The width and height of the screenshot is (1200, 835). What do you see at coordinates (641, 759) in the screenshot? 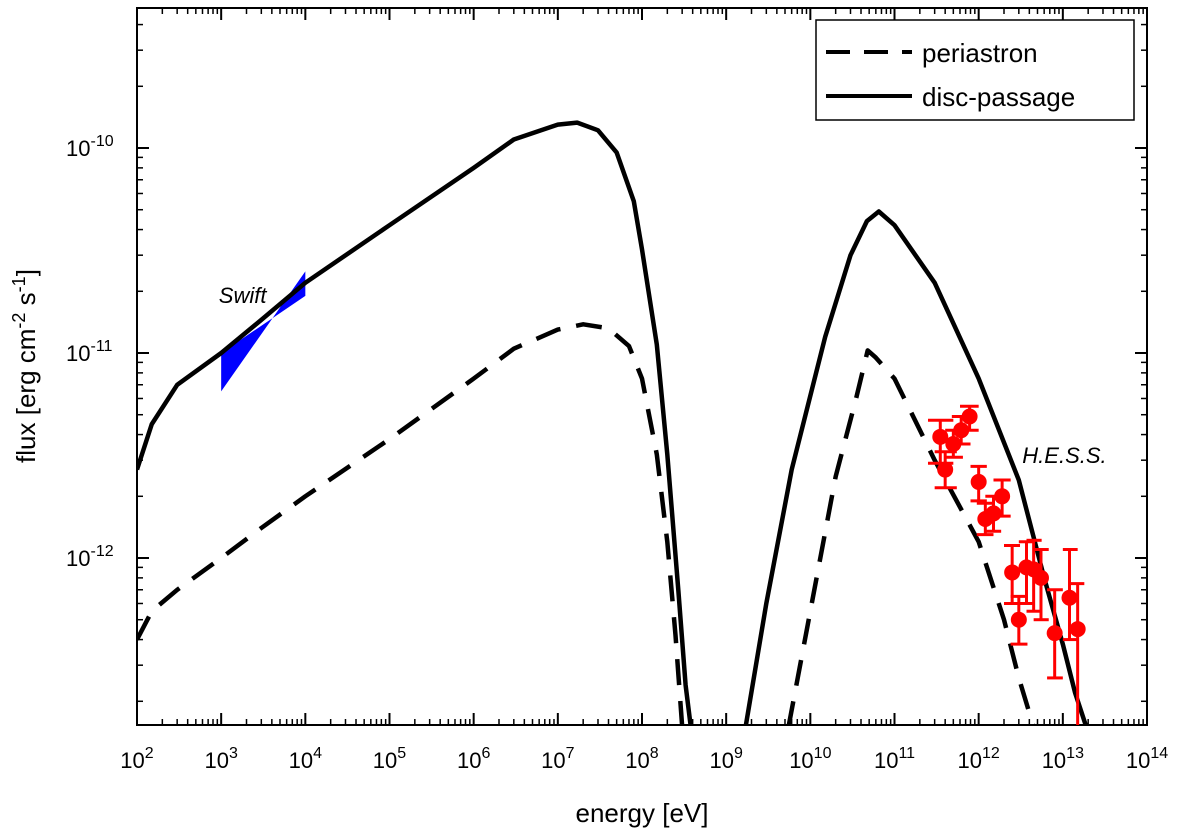
I see `x-tick-label: 10⁸` at bounding box center [641, 759].